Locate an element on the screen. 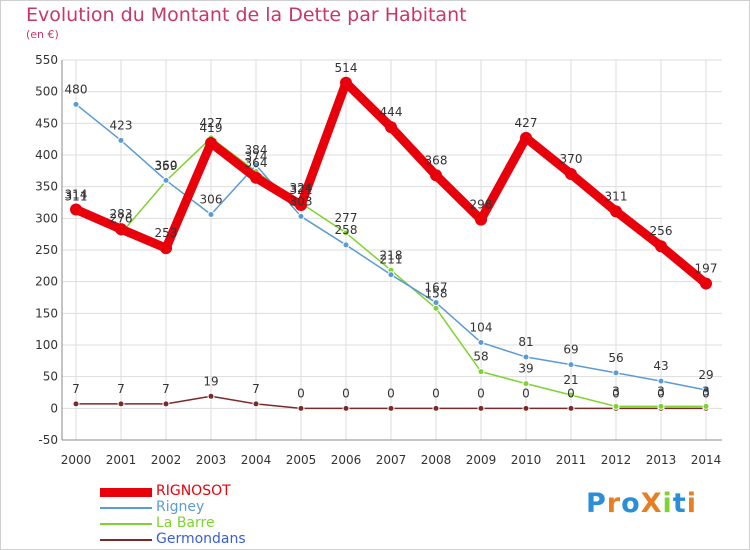  legend-swatch-rignosot is located at coordinates (126, 492).